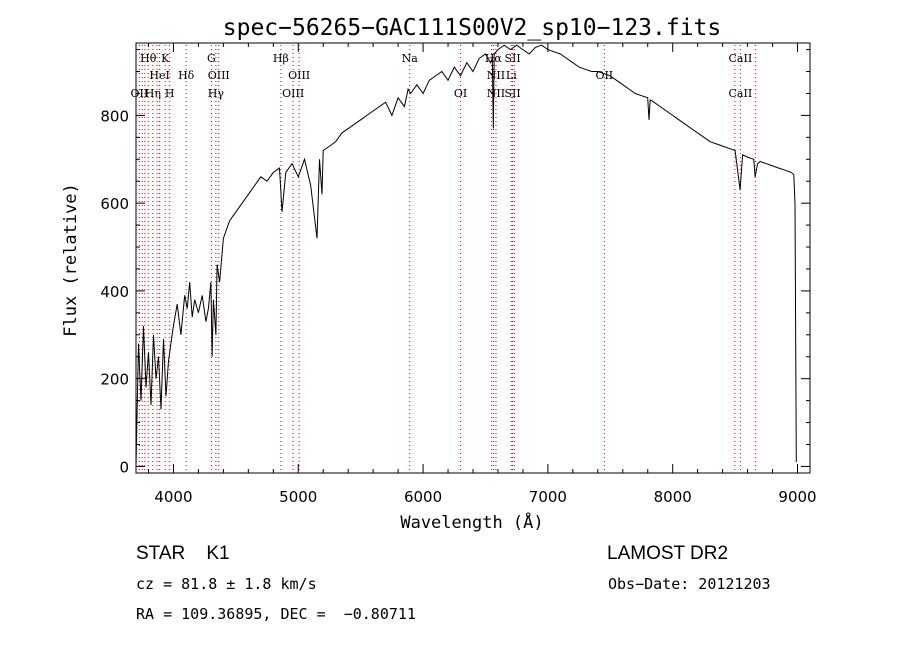 The image size is (900, 650). Describe the element at coordinates (511, 75) in the screenshot. I see `spectral-line-label: Li` at that location.